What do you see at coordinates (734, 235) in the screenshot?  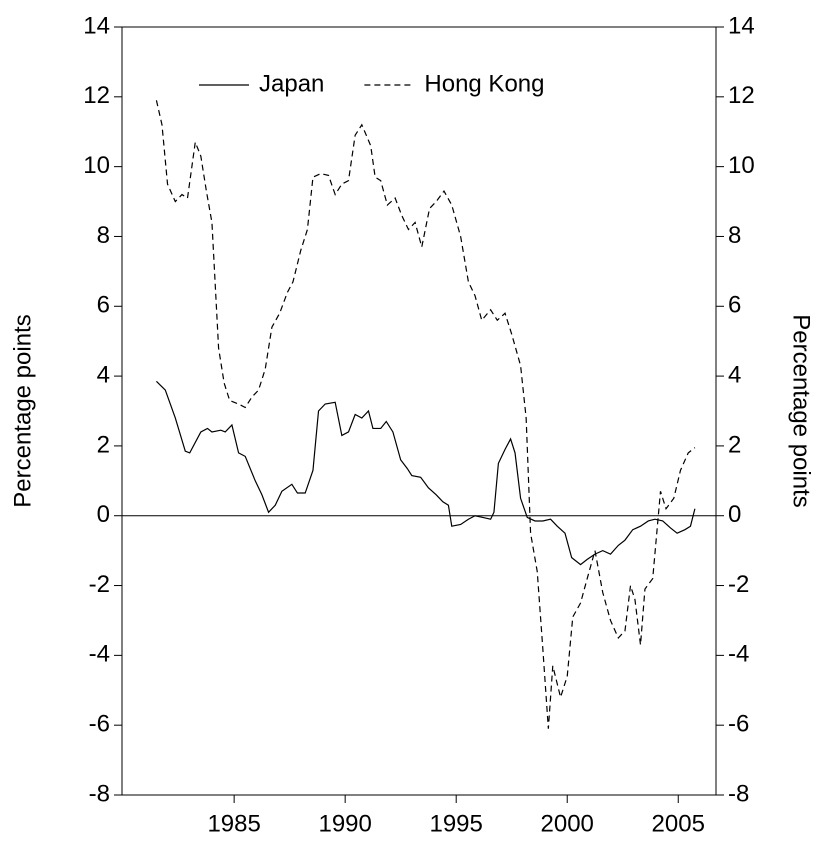 I see `y2-tick-label: 8` at bounding box center [734, 235].